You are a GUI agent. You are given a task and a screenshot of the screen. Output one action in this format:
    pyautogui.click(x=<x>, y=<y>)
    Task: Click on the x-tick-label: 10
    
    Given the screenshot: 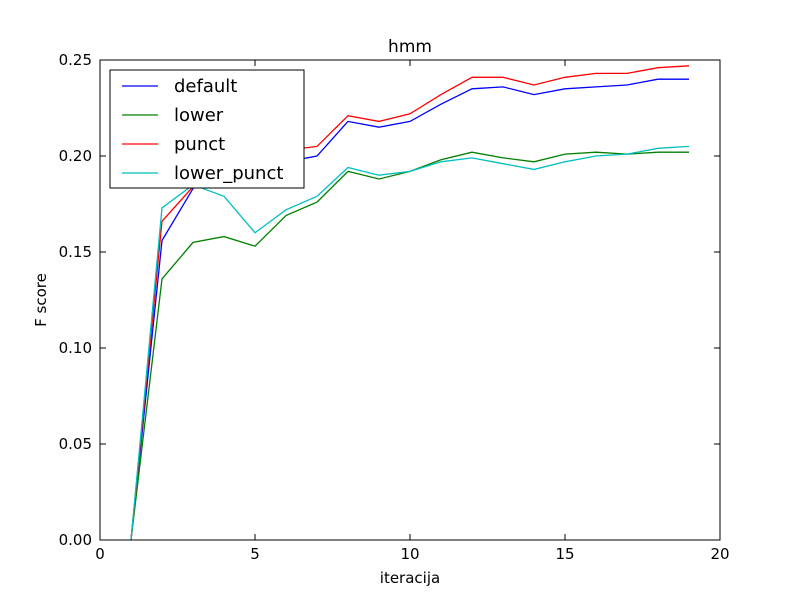 What is the action you would take?
    pyautogui.click(x=409, y=554)
    